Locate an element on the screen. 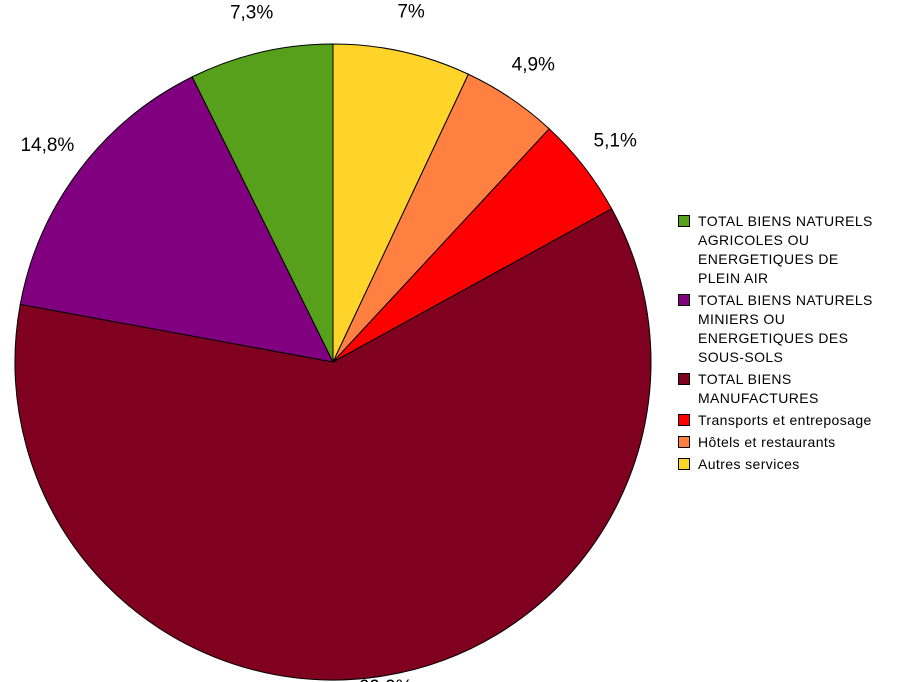  legend-label: Autres services is located at coordinates (749, 464).